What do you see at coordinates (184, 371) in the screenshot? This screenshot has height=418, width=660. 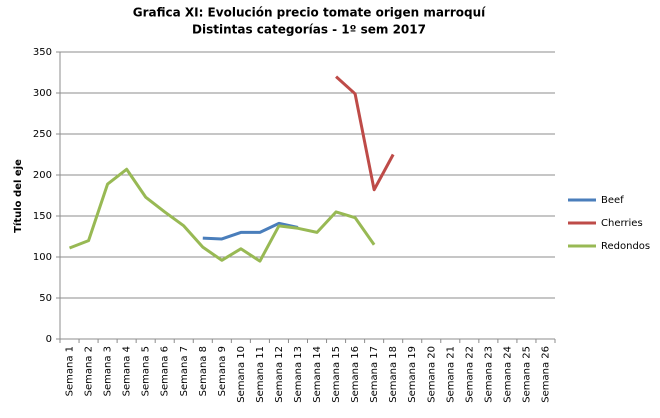 I see `x-tick-label: Semana 7` at bounding box center [184, 371].